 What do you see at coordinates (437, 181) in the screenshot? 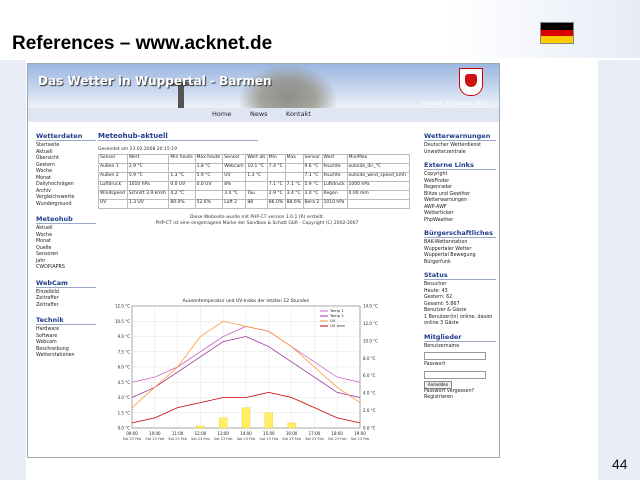
I see `right-link: WebFinder` at bounding box center [437, 181].